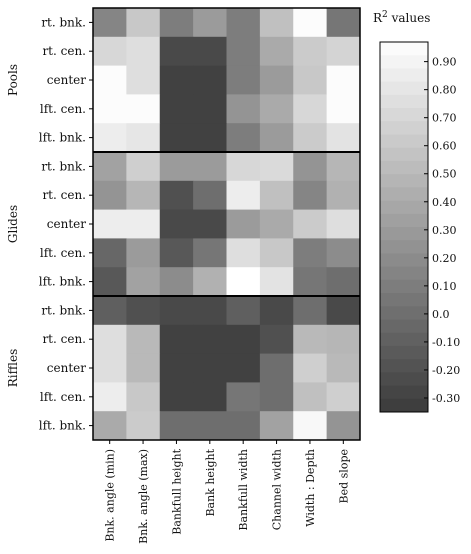 The width and height of the screenshot is (471, 554). What do you see at coordinates (446, 398) in the screenshot?
I see `colorbar-tick-label: -0.30` at bounding box center [446, 398].